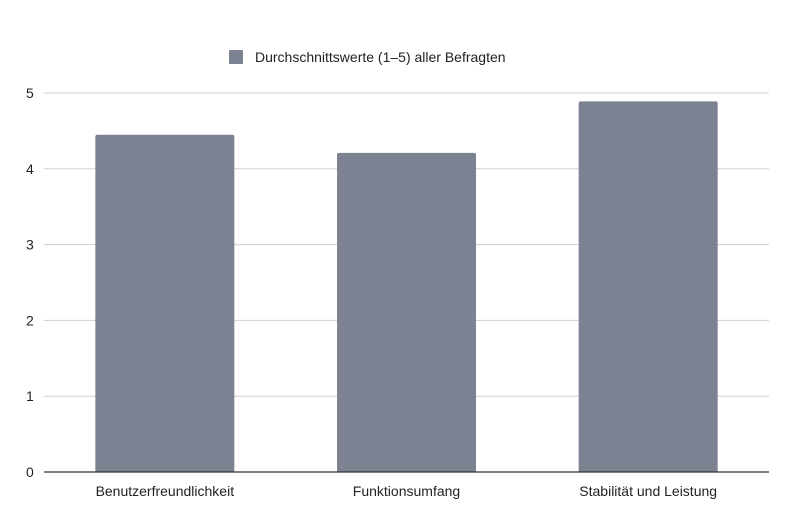 The height and width of the screenshot is (518, 802). I want to click on y-tick-label: 0, so click(30, 472).